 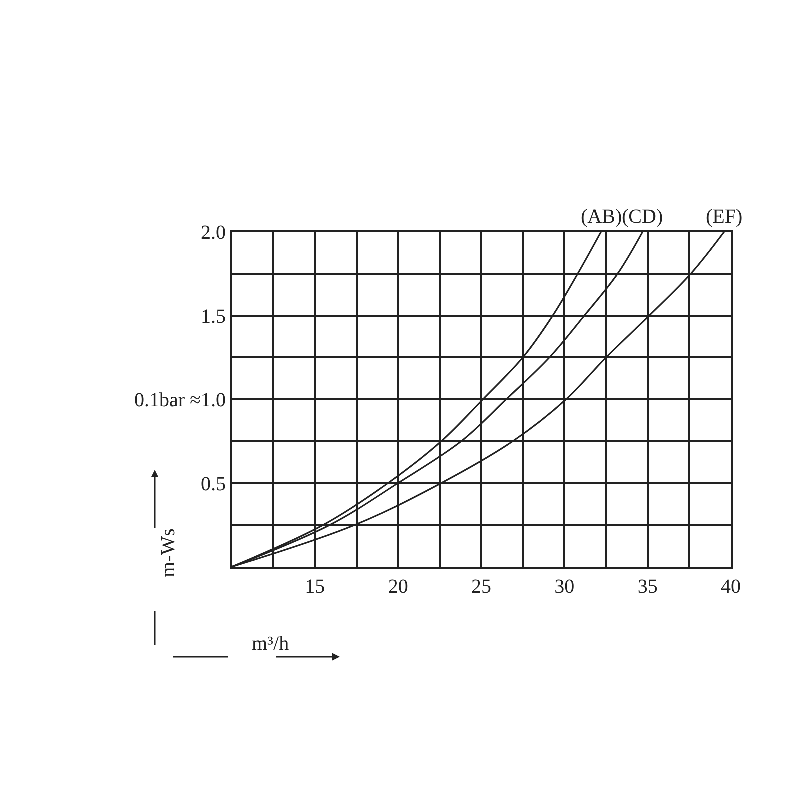 I want to click on series-label: (CD), so click(x=643, y=217).